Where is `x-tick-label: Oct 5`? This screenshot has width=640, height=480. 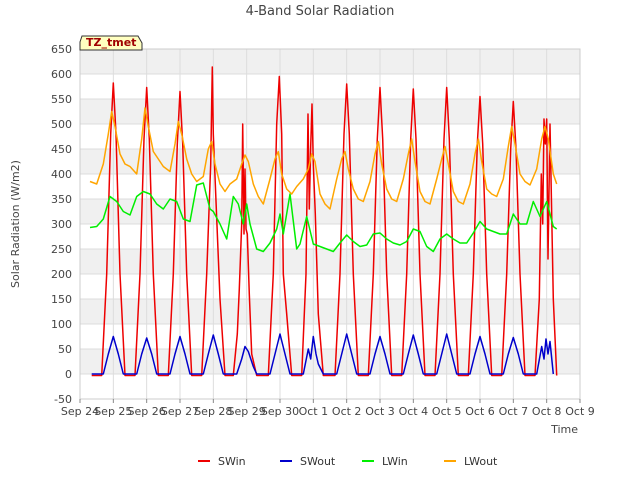 x-tick-label: Oct 5 is located at coordinates (447, 411).